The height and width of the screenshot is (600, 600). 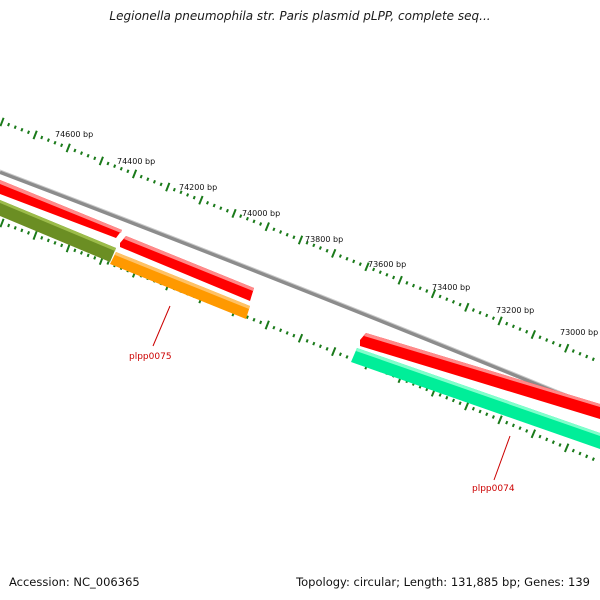 What do you see at coordinates (387, 264) in the screenshot?
I see `ruler-label: 73600 bp` at bounding box center [387, 264].